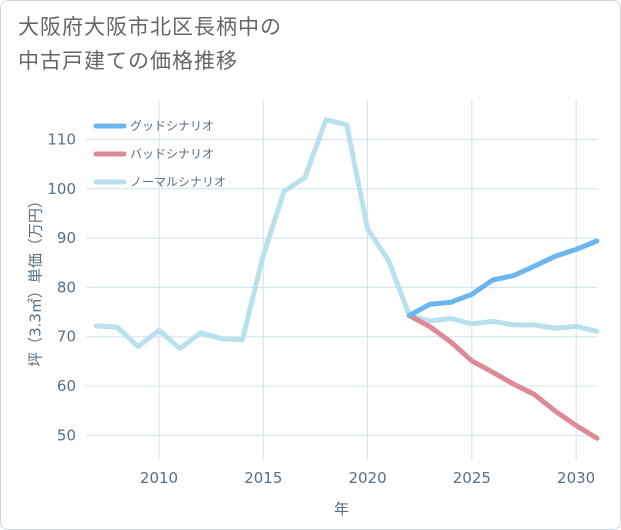 Image resolution: width=621 pixels, height=530 pixels. What do you see at coordinates (66, 238) in the screenshot?
I see `y-tick-label: 90` at bounding box center [66, 238].